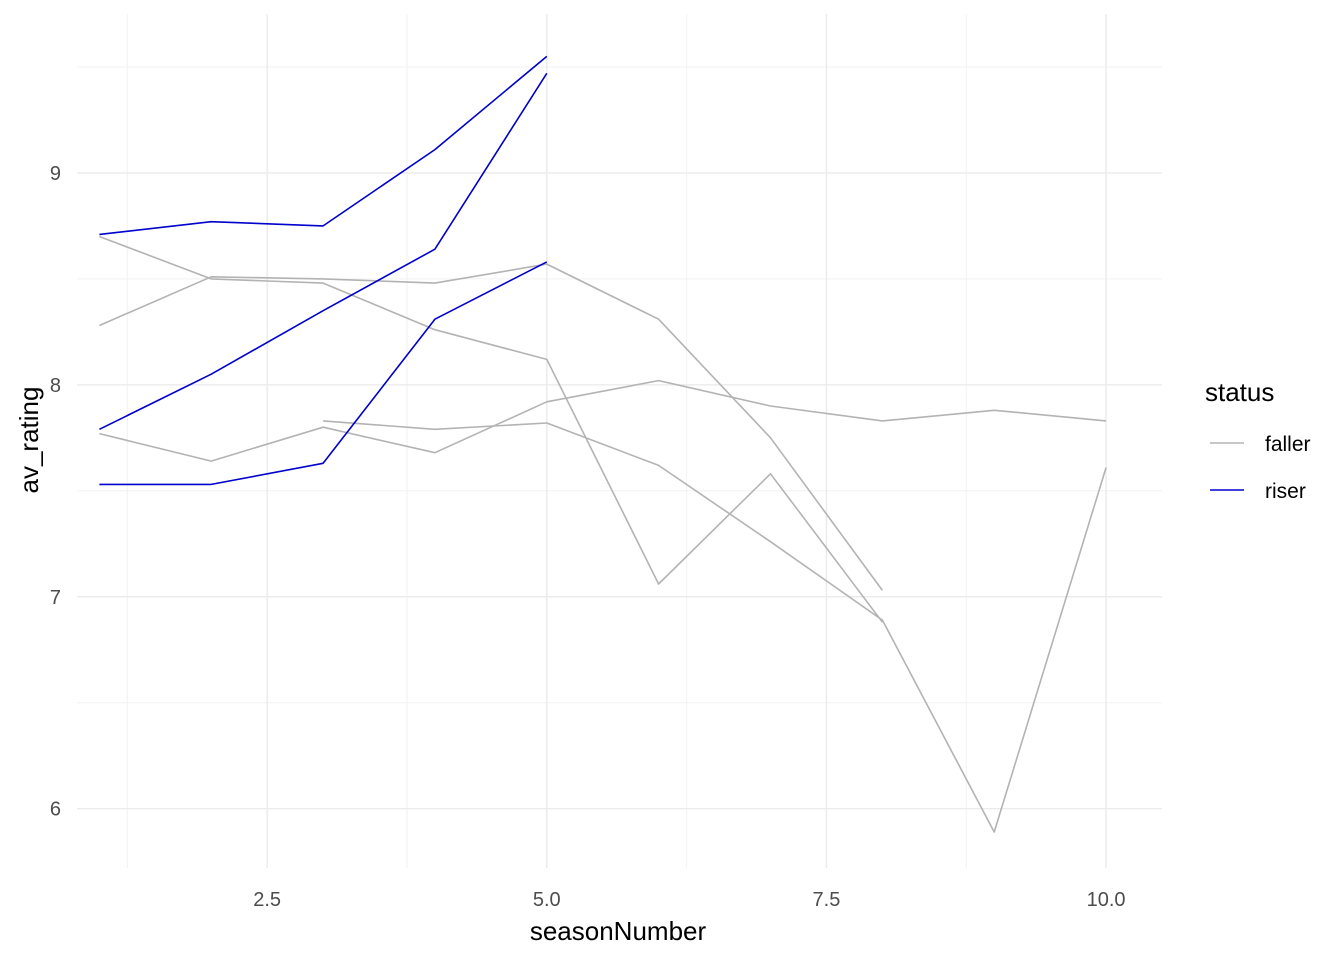 This screenshot has width=1344, height=960. Describe the element at coordinates (547, 900) in the screenshot. I see `x-tick-label: 5.0` at that location.